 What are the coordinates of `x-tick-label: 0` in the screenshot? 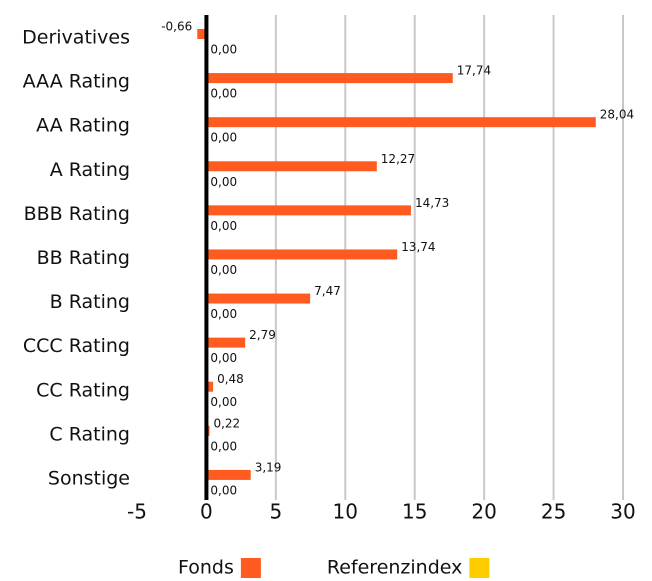 It's located at (206, 512).